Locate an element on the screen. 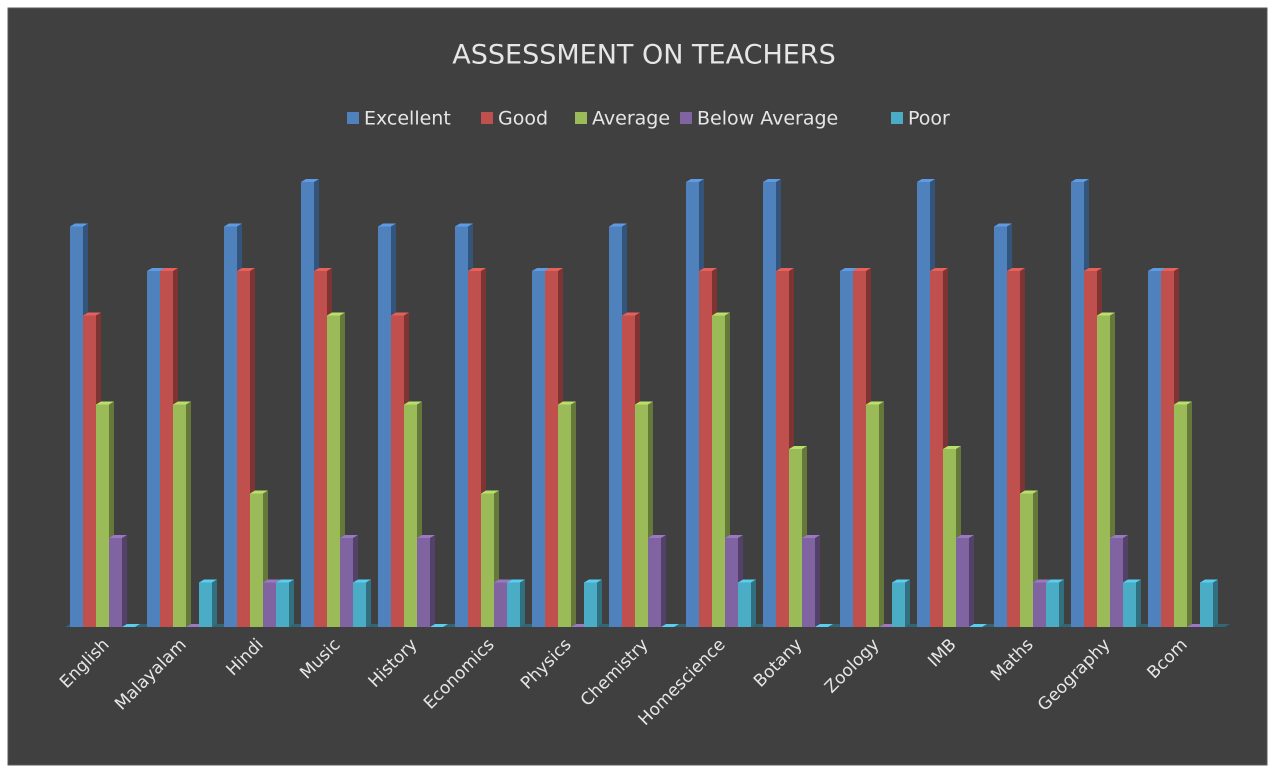  legend-label: Excellent is located at coordinates (407, 119).